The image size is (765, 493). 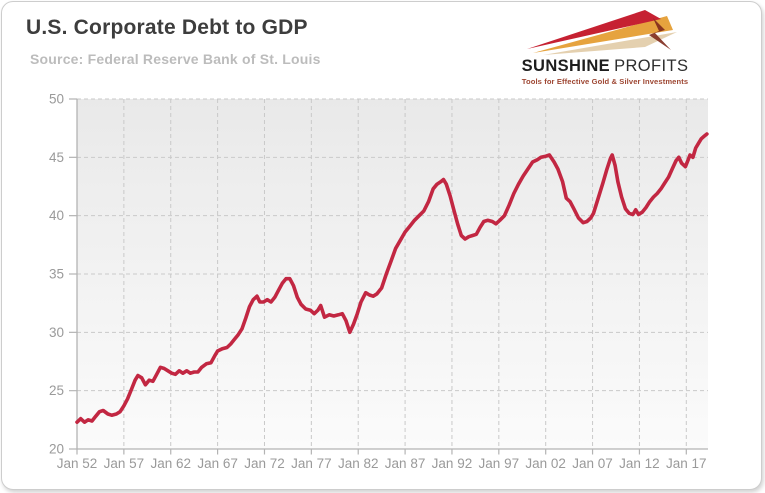 What do you see at coordinates (56, 332) in the screenshot?
I see `svg-text: 30` at bounding box center [56, 332].